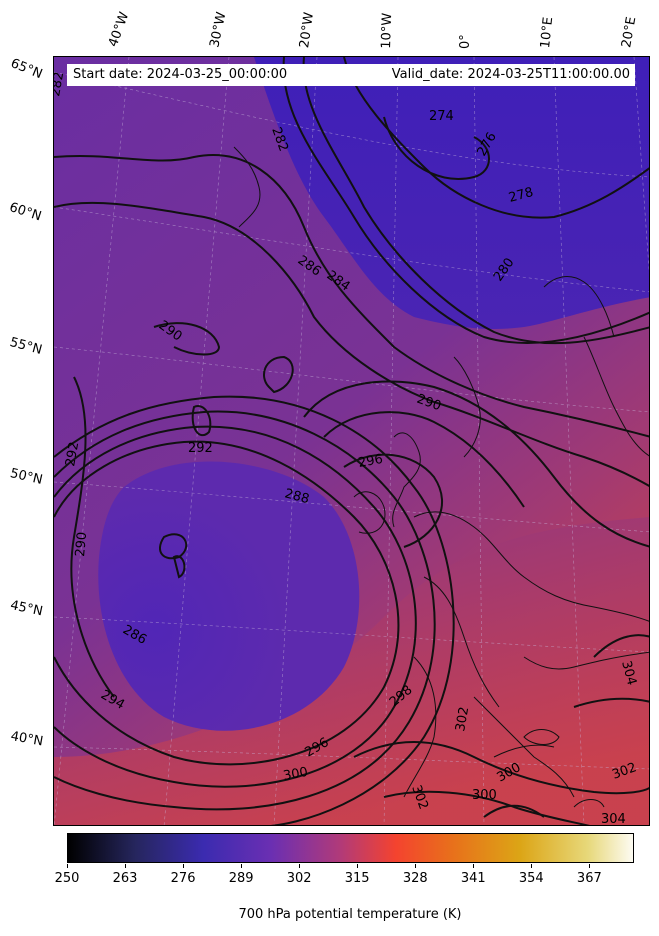 This screenshot has height=936, width=659. I want to click on contour-label: 296, so click(370, 461).